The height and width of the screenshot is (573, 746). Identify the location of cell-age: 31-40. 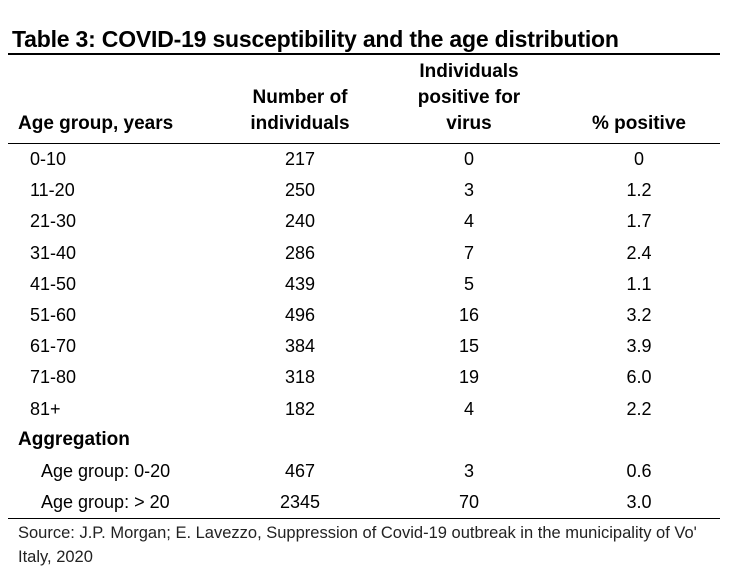
(53, 252).